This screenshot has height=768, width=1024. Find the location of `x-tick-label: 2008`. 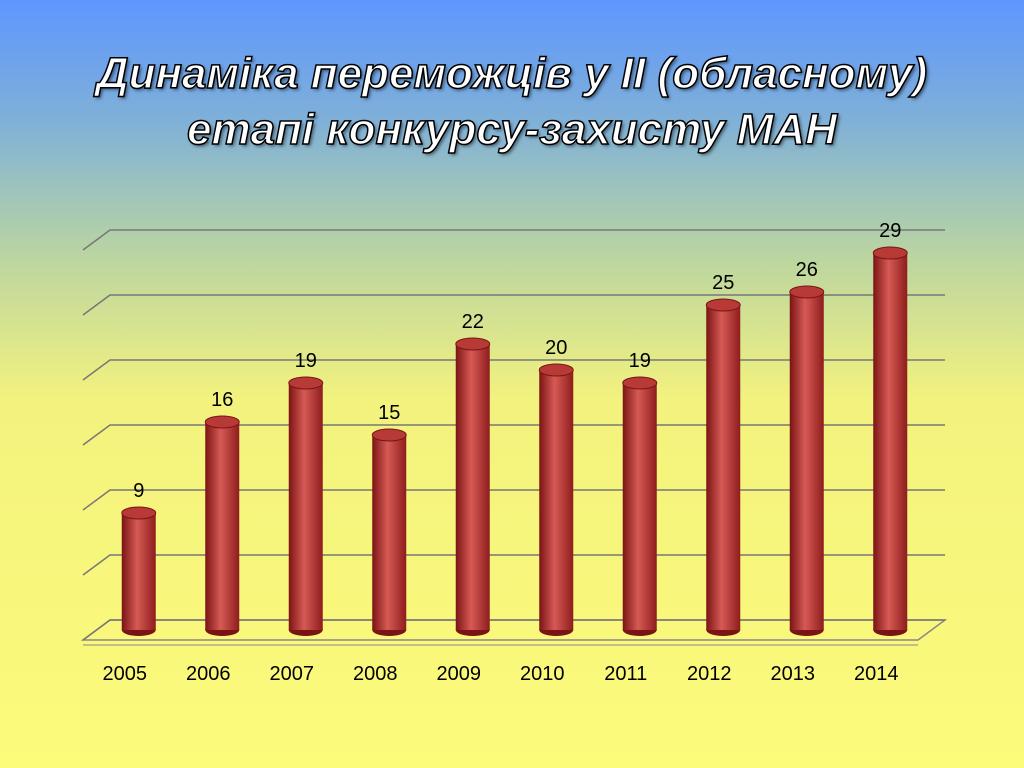

x-tick-label: 2008 is located at coordinates (375, 674).